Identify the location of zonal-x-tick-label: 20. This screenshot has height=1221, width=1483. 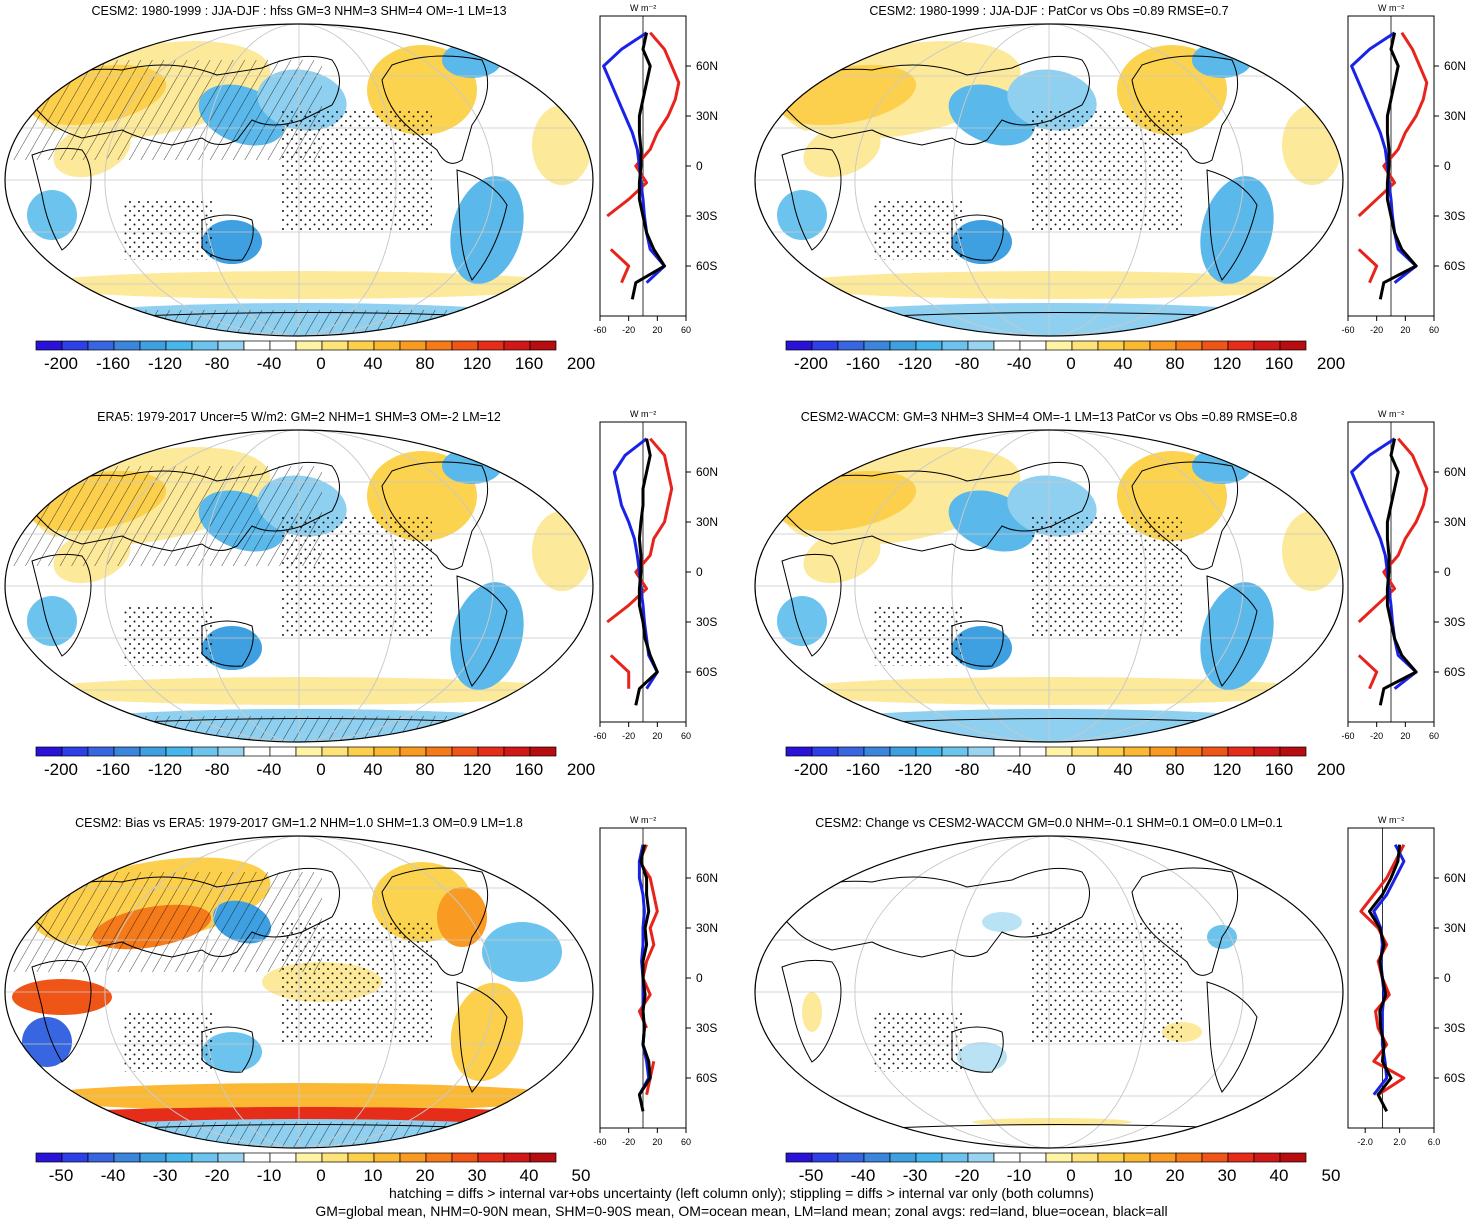
(657, 736).